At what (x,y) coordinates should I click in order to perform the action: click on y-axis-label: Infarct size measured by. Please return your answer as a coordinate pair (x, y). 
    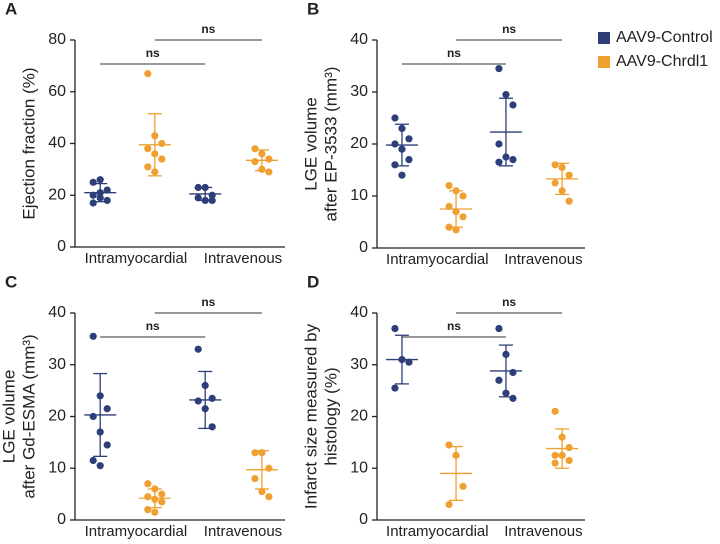
    Looking at the image, I should click on (310, 416).